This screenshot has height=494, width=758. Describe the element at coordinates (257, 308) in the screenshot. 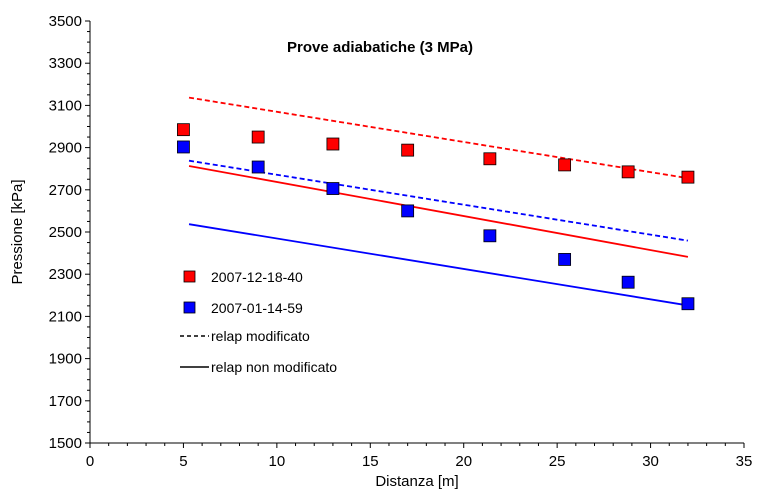

I see `legend-label-2007-01-14-59: 2007-01-14-59` at that location.